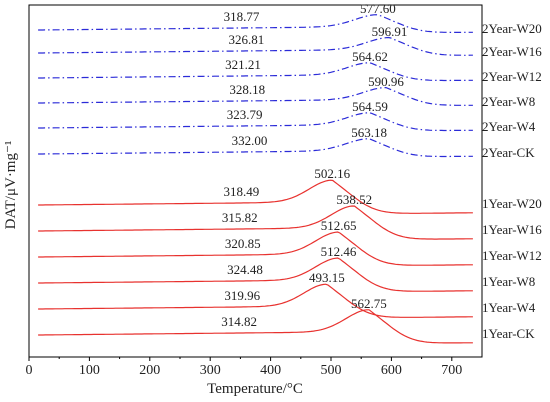 This screenshot has height=402, width=550. I want to click on series-line-2Year-W12, so click(255, 72).